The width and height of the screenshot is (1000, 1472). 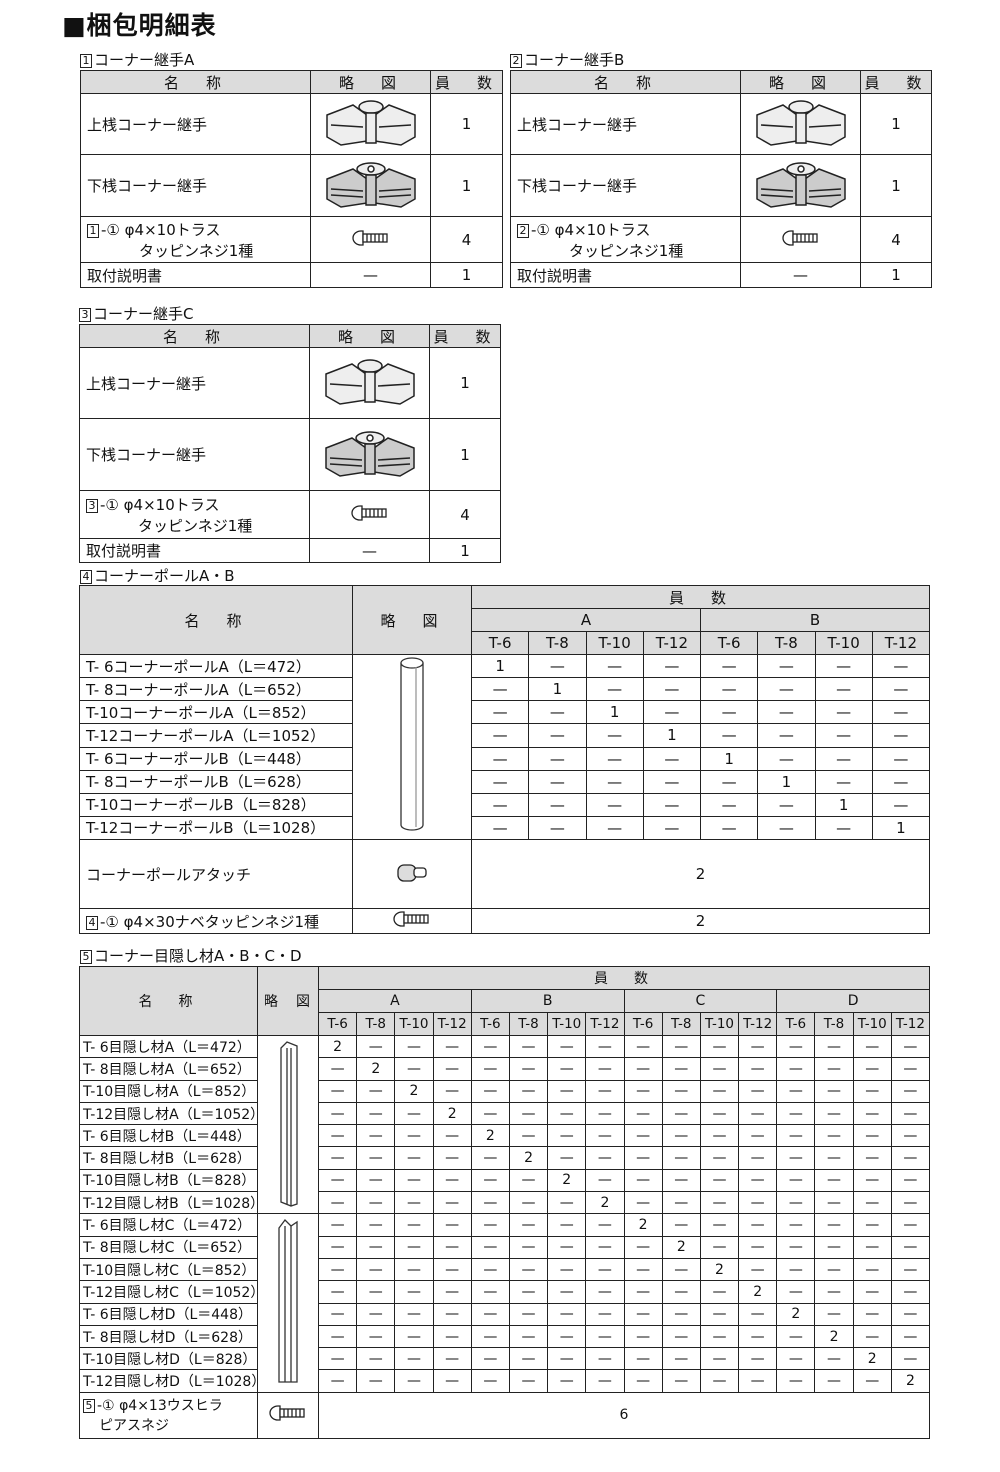 I want to click on table-row: 1 -① φ4×10トラス タッピンネジ1種 4, so click(x=291, y=239).